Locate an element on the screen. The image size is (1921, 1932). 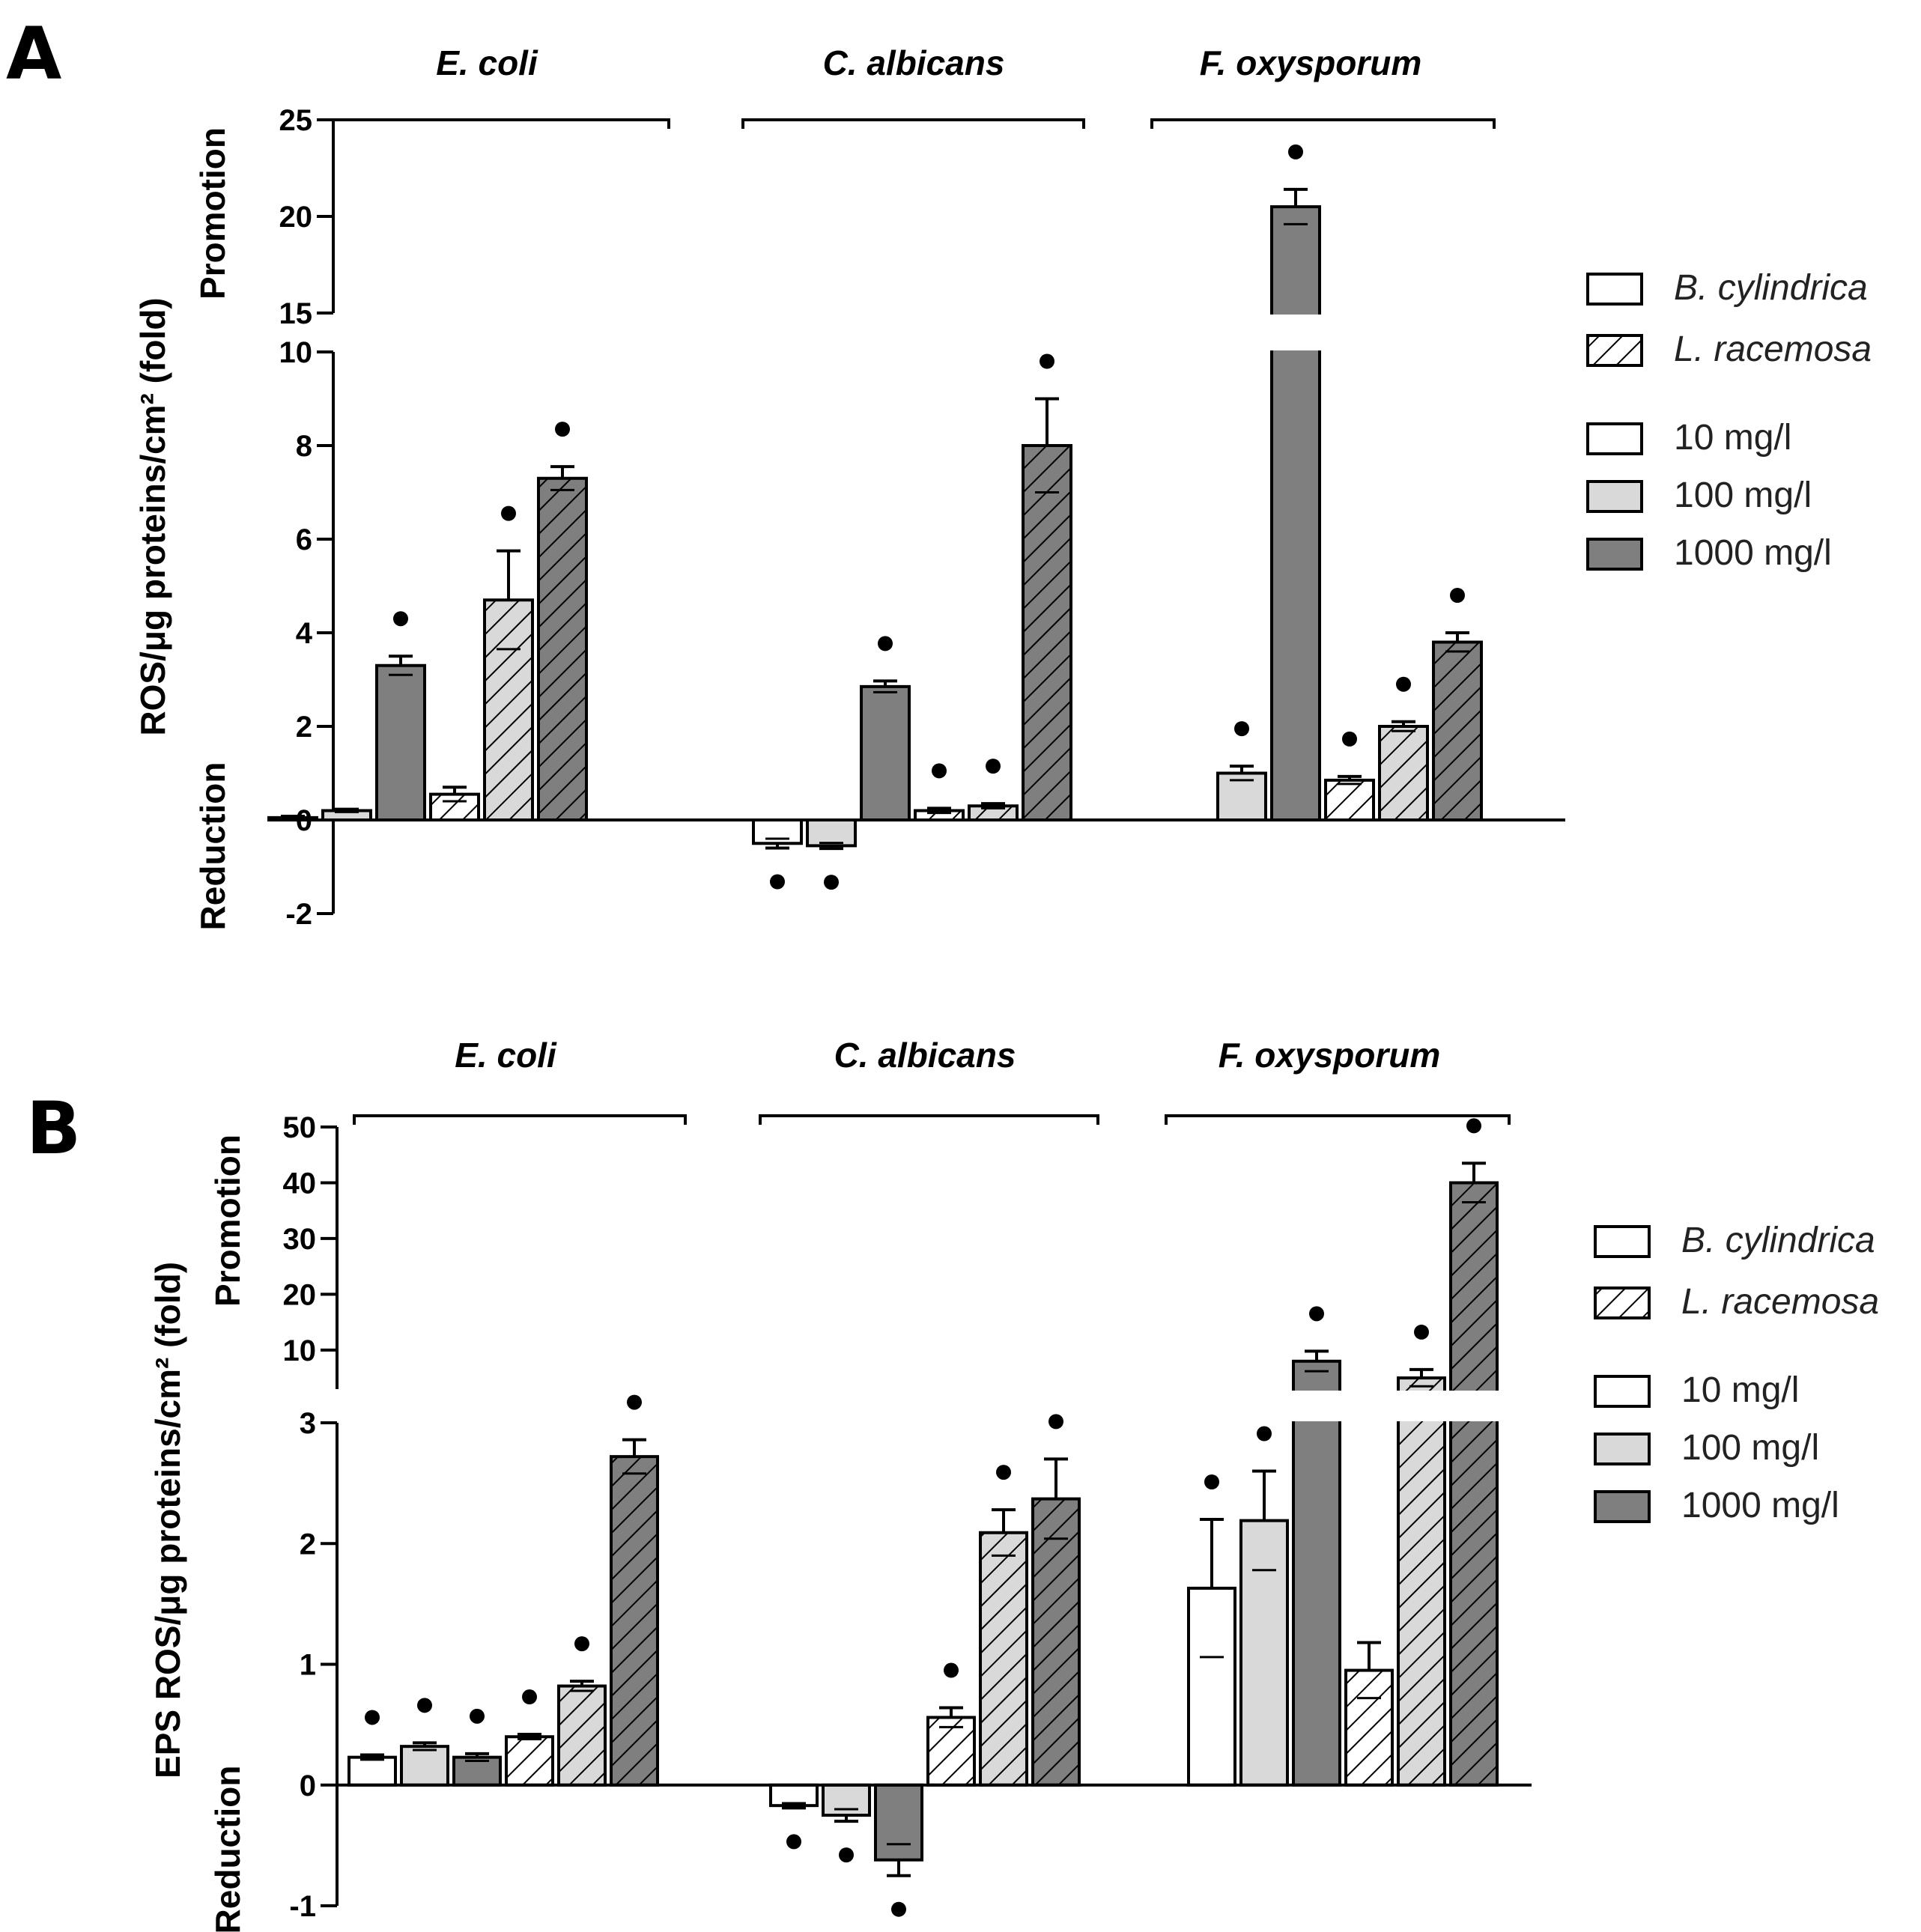
y-tick-label: 40 is located at coordinates (300, 1183).